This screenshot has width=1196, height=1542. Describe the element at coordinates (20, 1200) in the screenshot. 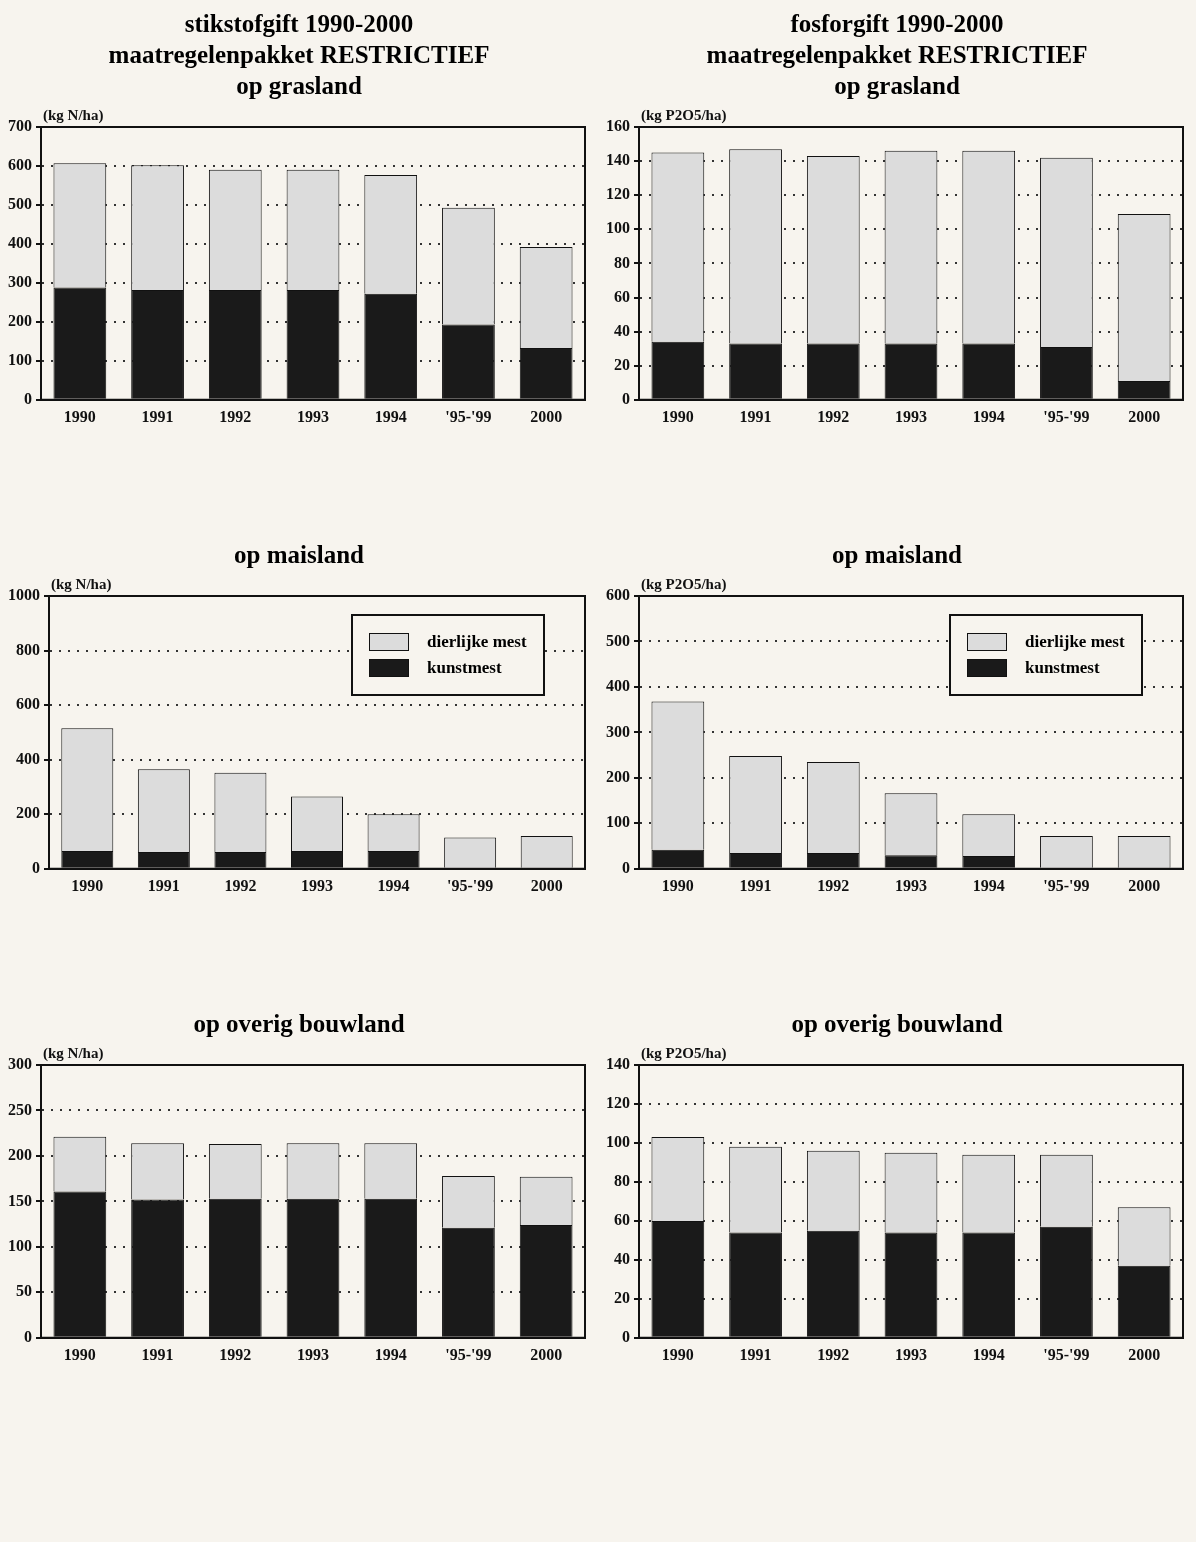

I see `y-tick-label: 150` at that location.